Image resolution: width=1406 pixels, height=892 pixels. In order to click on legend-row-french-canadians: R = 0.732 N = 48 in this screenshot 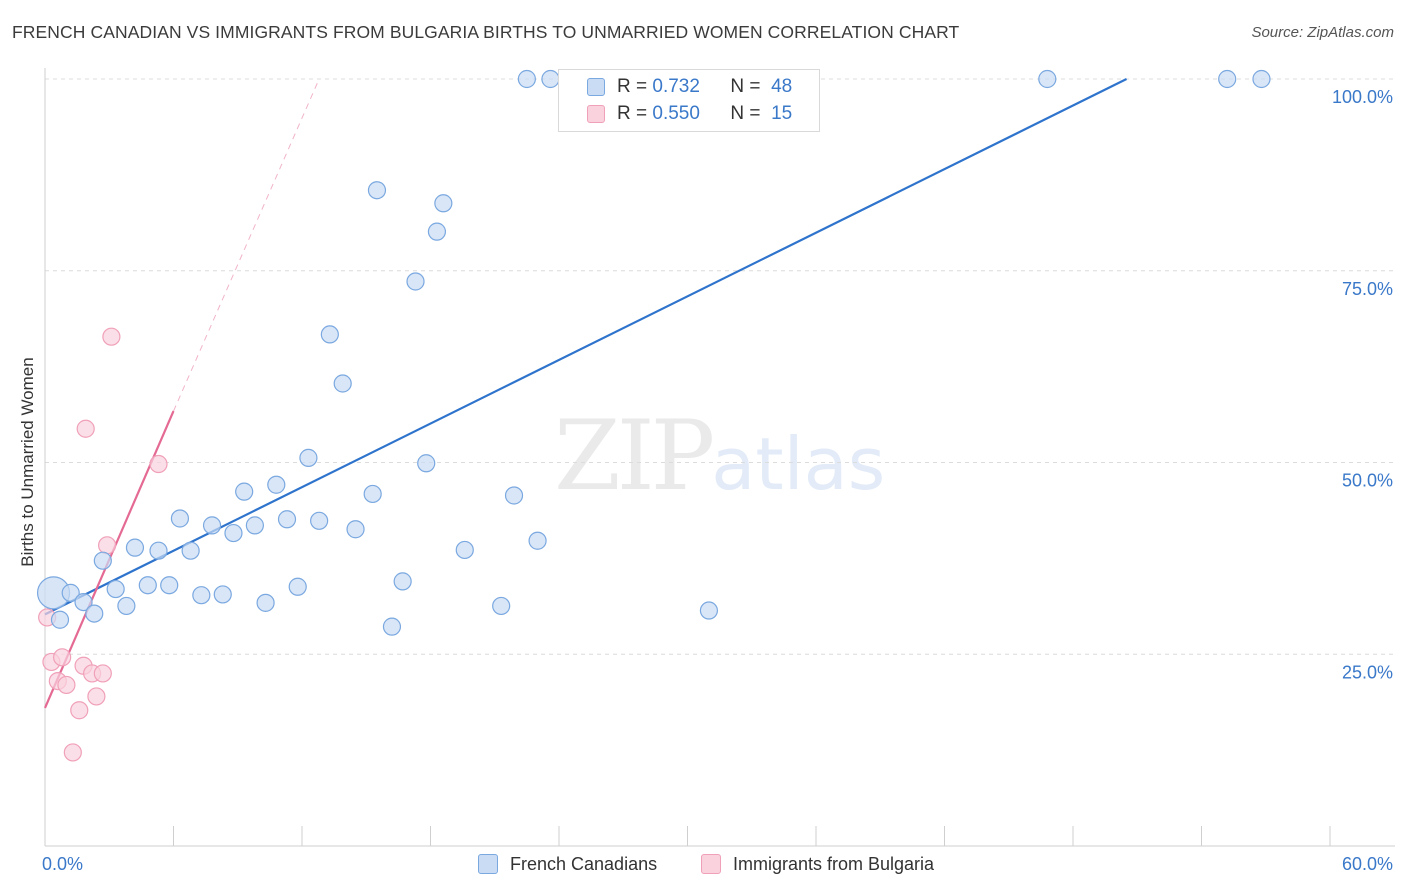, I will do `click(675, 87)`.